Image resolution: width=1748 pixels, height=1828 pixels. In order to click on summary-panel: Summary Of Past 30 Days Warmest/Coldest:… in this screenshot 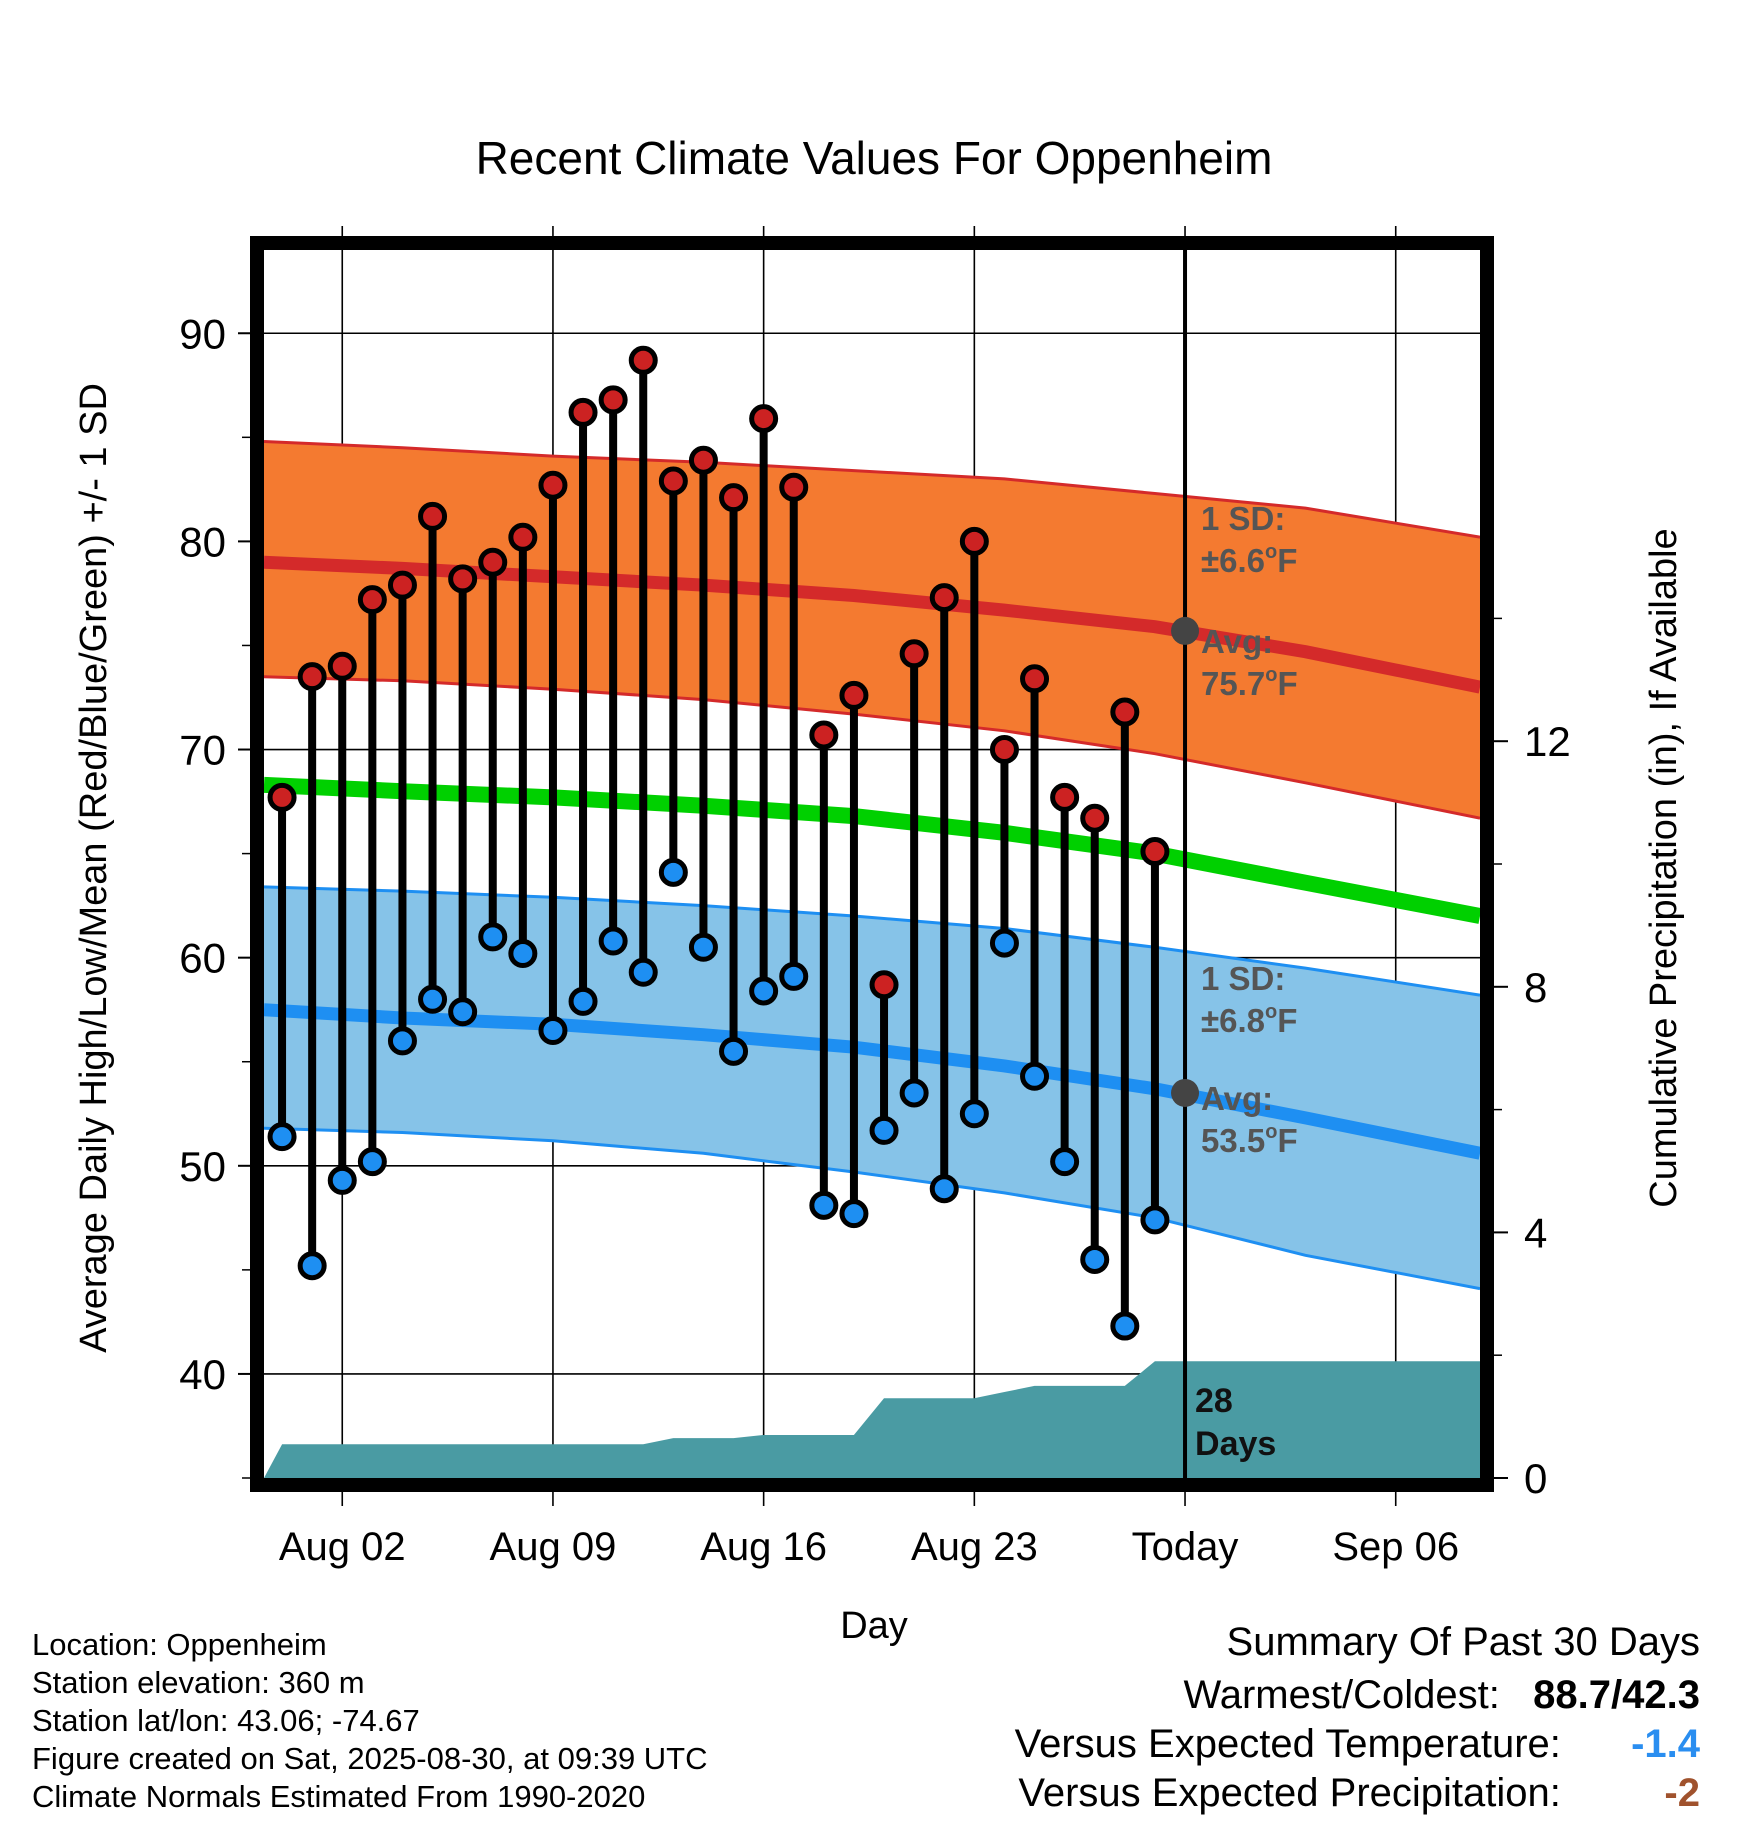, I will do `click(1357, 1718)`.